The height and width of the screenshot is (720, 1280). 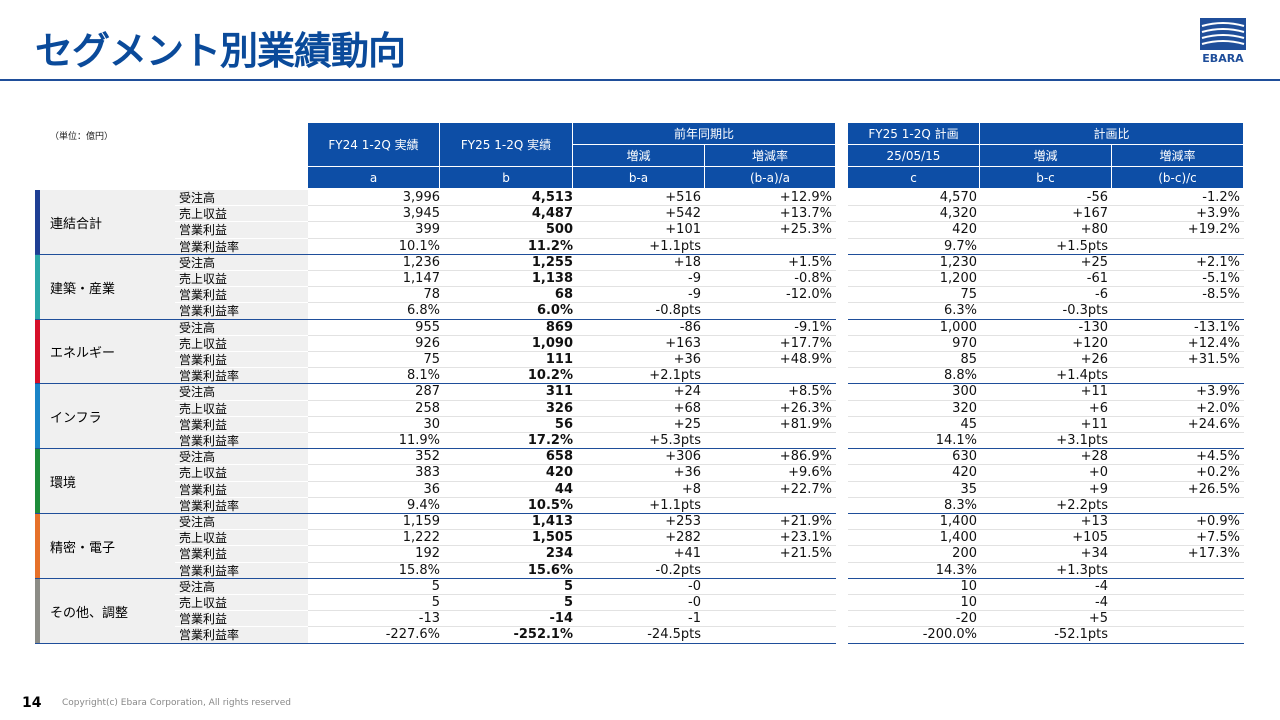 I want to click on cell-value: 1,413, so click(x=552, y=521).